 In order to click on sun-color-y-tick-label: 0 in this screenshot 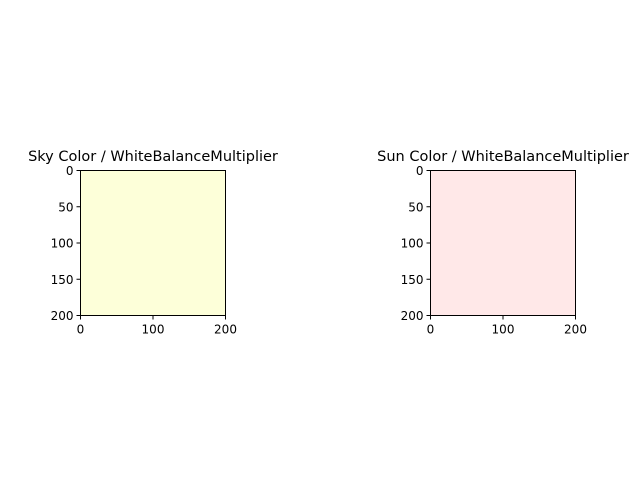, I will do `click(420, 171)`.